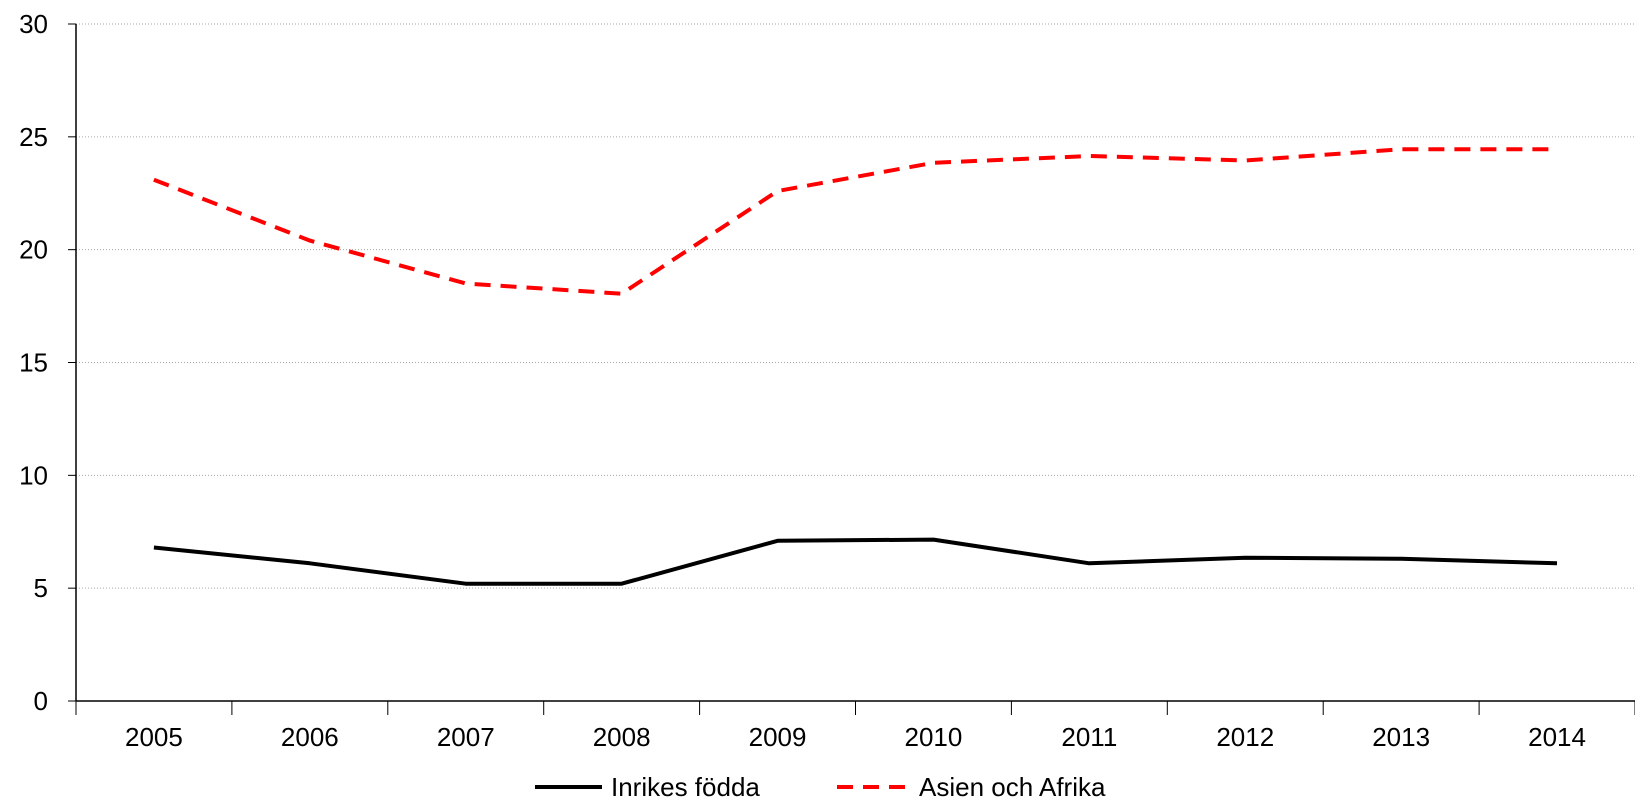  Describe the element at coordinates (33, 24) in the screenshot. I see `y-tick-label: 30` at that location.